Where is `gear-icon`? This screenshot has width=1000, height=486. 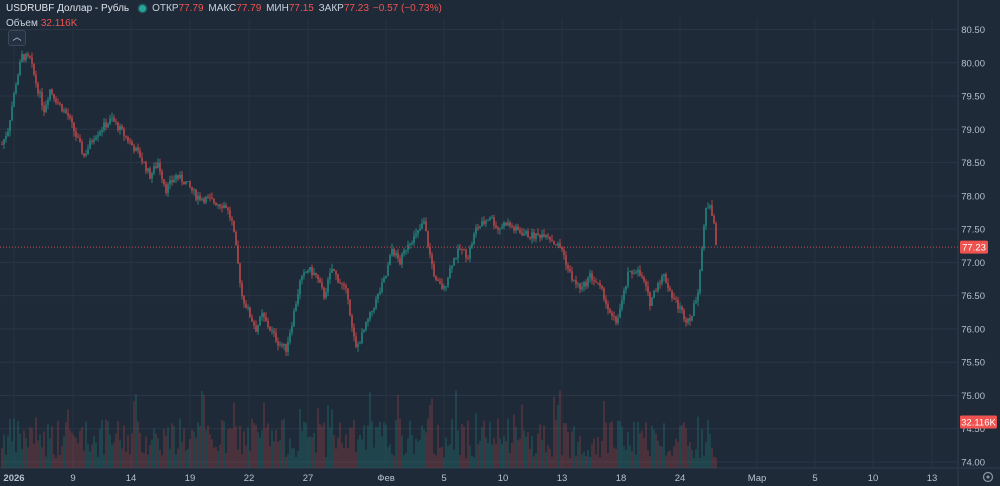
gear-icon is located at coordinates (988, 477).